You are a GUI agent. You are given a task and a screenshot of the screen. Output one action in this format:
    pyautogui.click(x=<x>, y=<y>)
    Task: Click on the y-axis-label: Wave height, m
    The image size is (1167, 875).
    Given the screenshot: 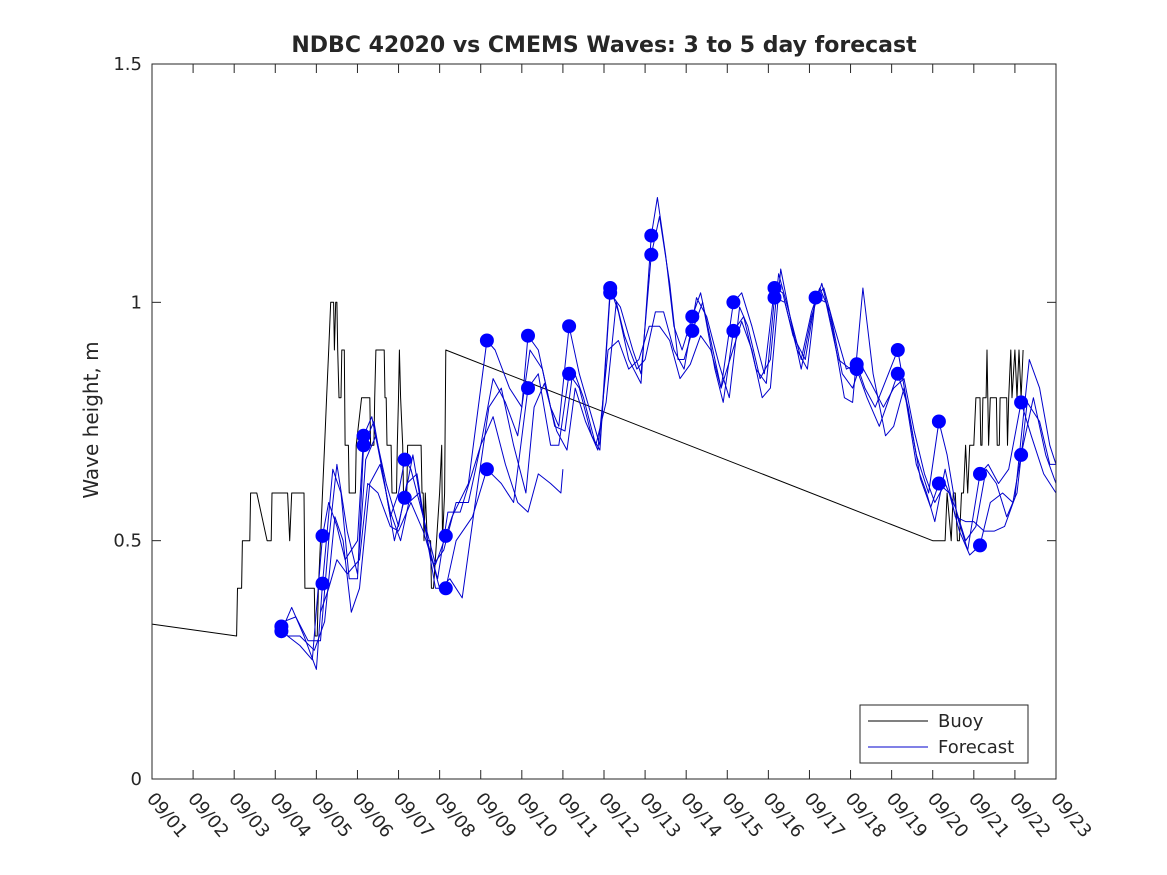 What is the action you would take?
    pyautogui.click(x=91, y=419)
    